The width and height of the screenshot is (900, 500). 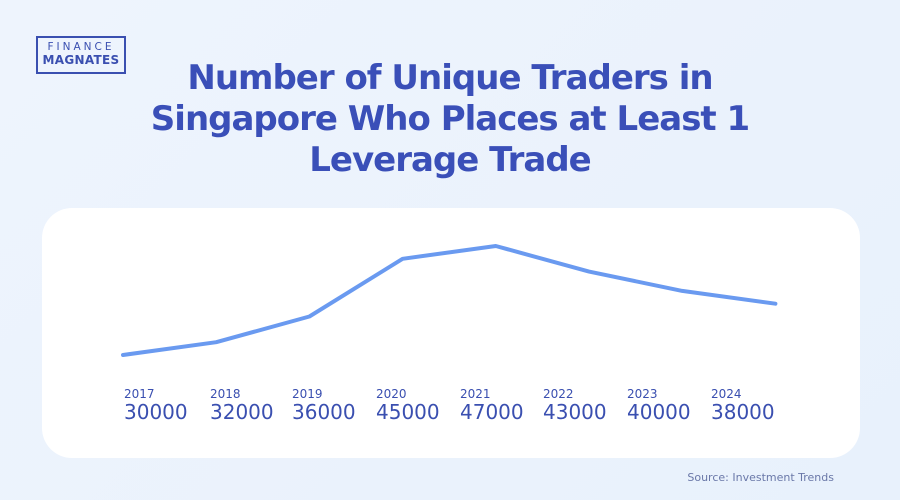 I want to click on logo-line2: MAGNATES, so click(x=81, y=60).